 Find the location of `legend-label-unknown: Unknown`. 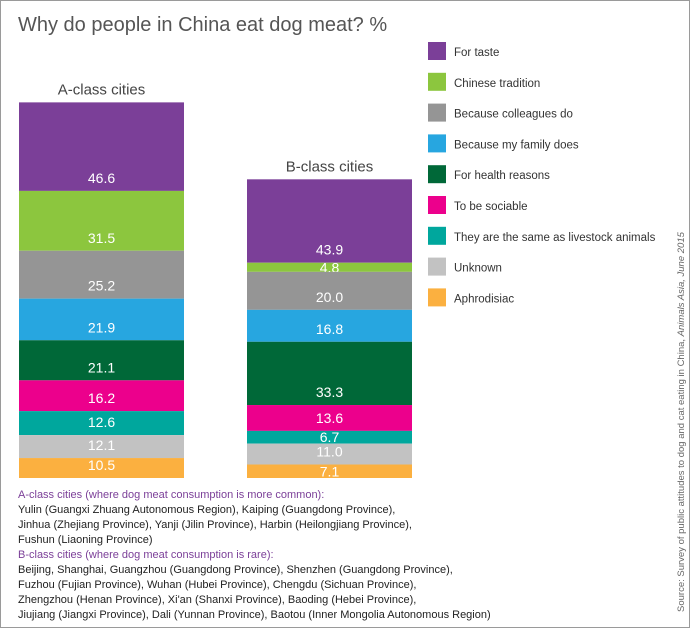

legend-label-unknown: Unknown is located at coordinates (478, 269).